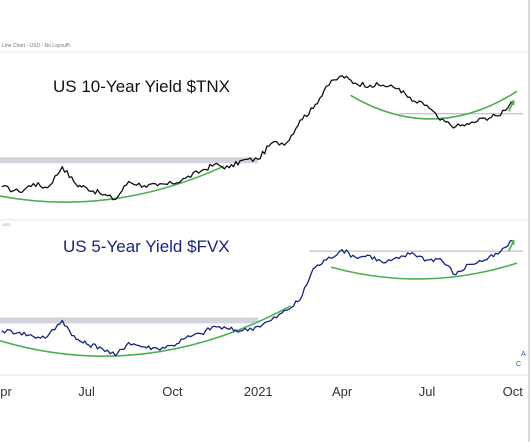 The image size is (530, 442). Describe the element at coordinates (523, 354) in the screenshot. I see `logo-fragment-a: A` at that location.